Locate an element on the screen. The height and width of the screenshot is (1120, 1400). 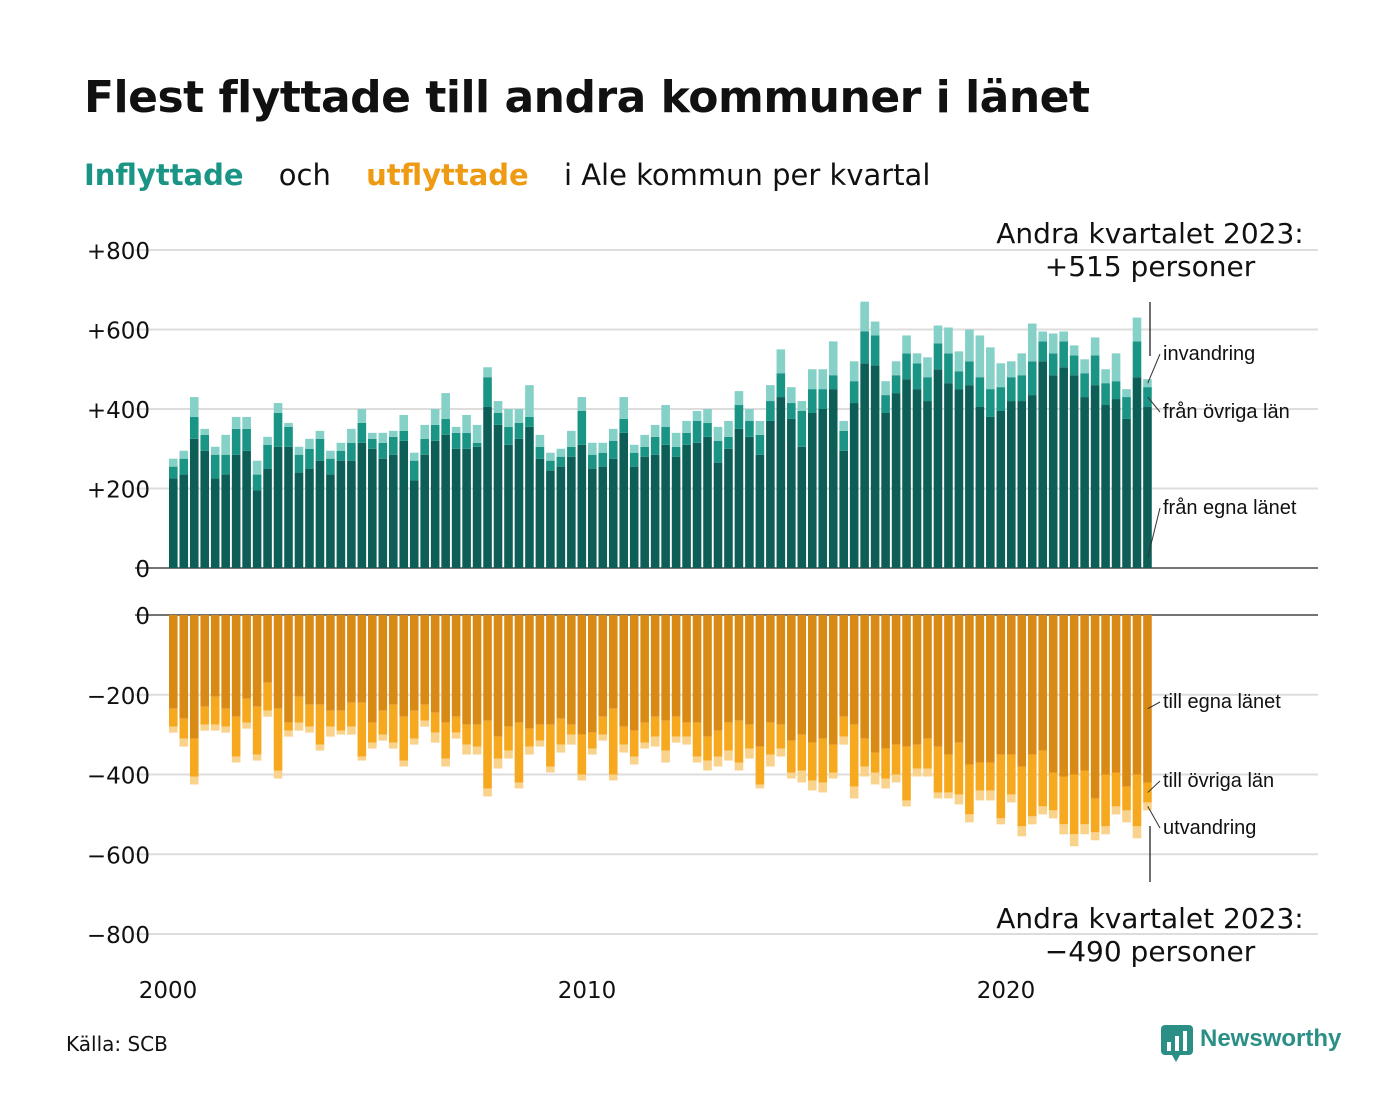
series-label: invandring is located at coordinates (1209, 354).